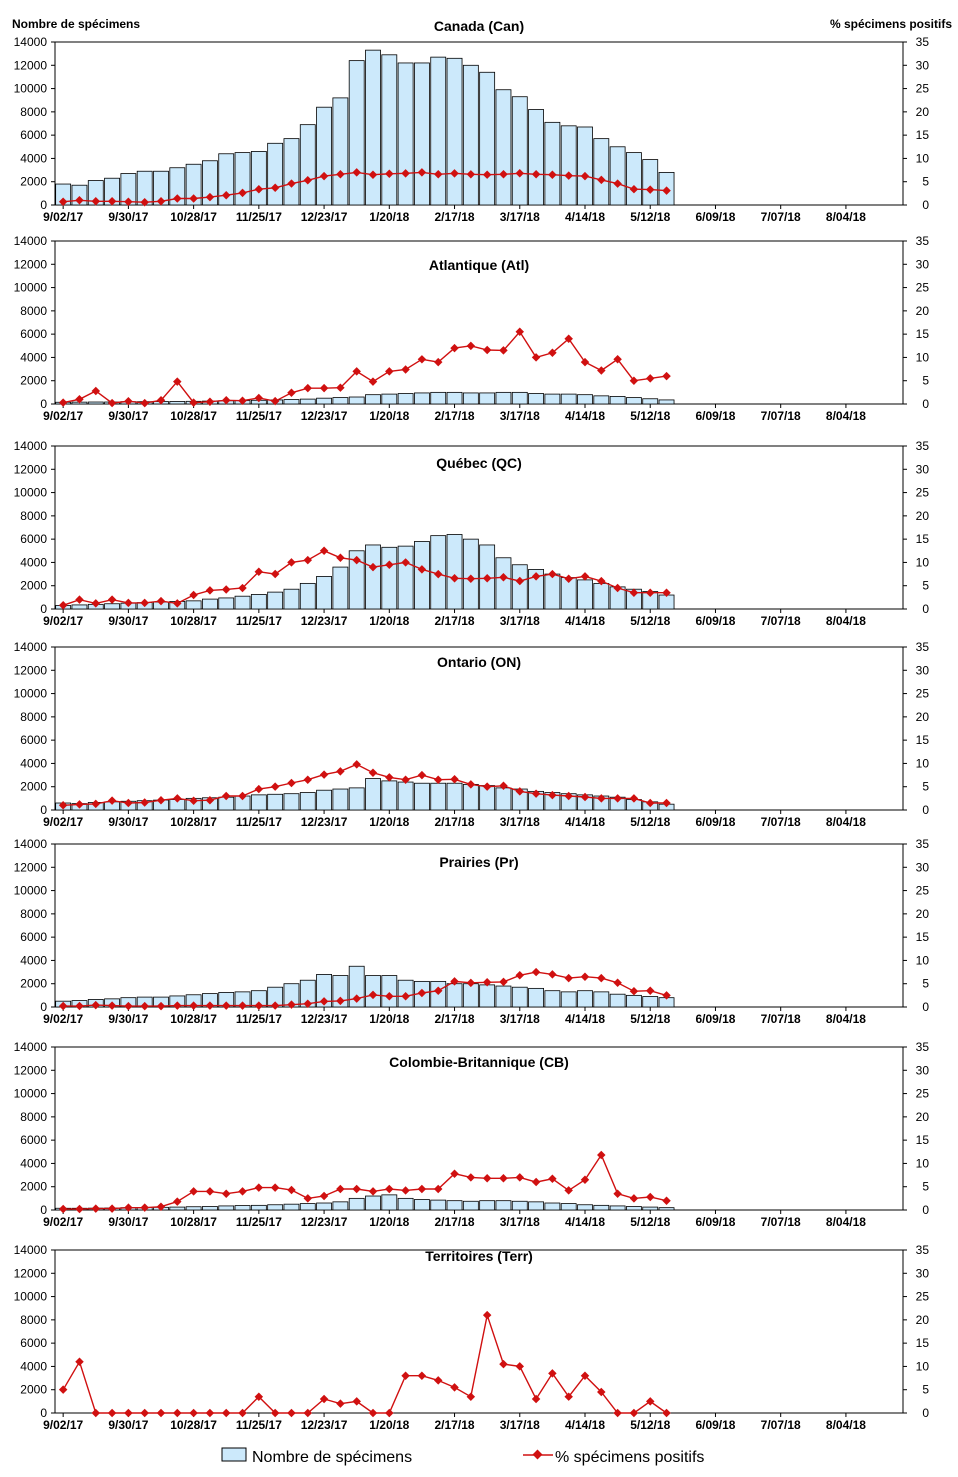 This screenshot has width=958, height=1477. I want to click on left-tick-label: 8000, so click(33, 311).